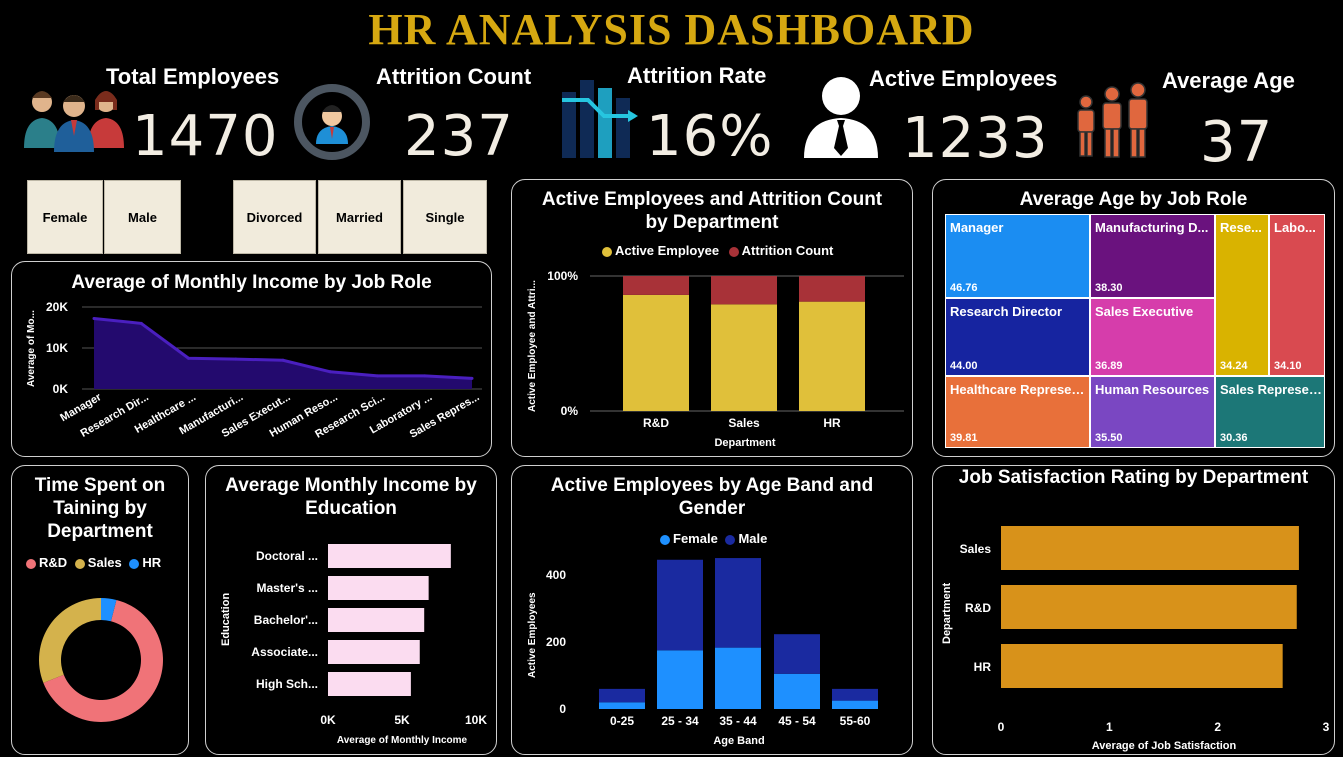 Image resolution: width=1343 pixels, height=757 pixels. I want to click on x-tick-label: R&D, so click(656, 423).